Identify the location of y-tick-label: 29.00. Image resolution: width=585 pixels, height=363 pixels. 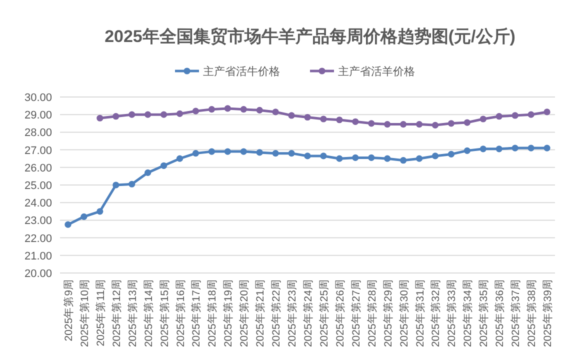
(38, 116).